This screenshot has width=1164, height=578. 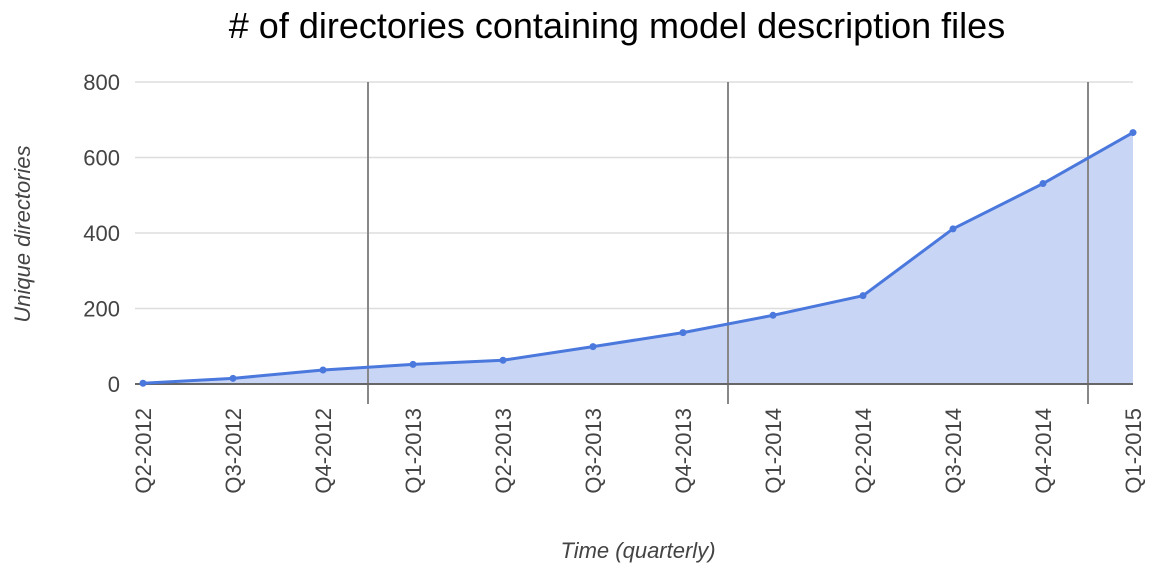 I want to click on y-tick-label: 200, so click(x=101, y=309).